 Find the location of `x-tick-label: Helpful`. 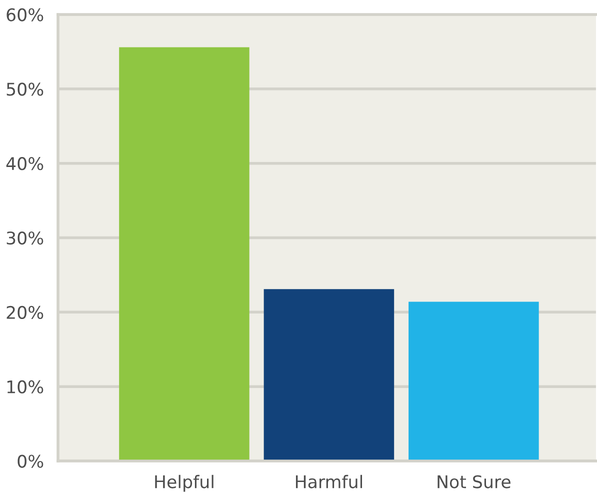

x-tick-label: Helpful is located at coordinates (184, 483).